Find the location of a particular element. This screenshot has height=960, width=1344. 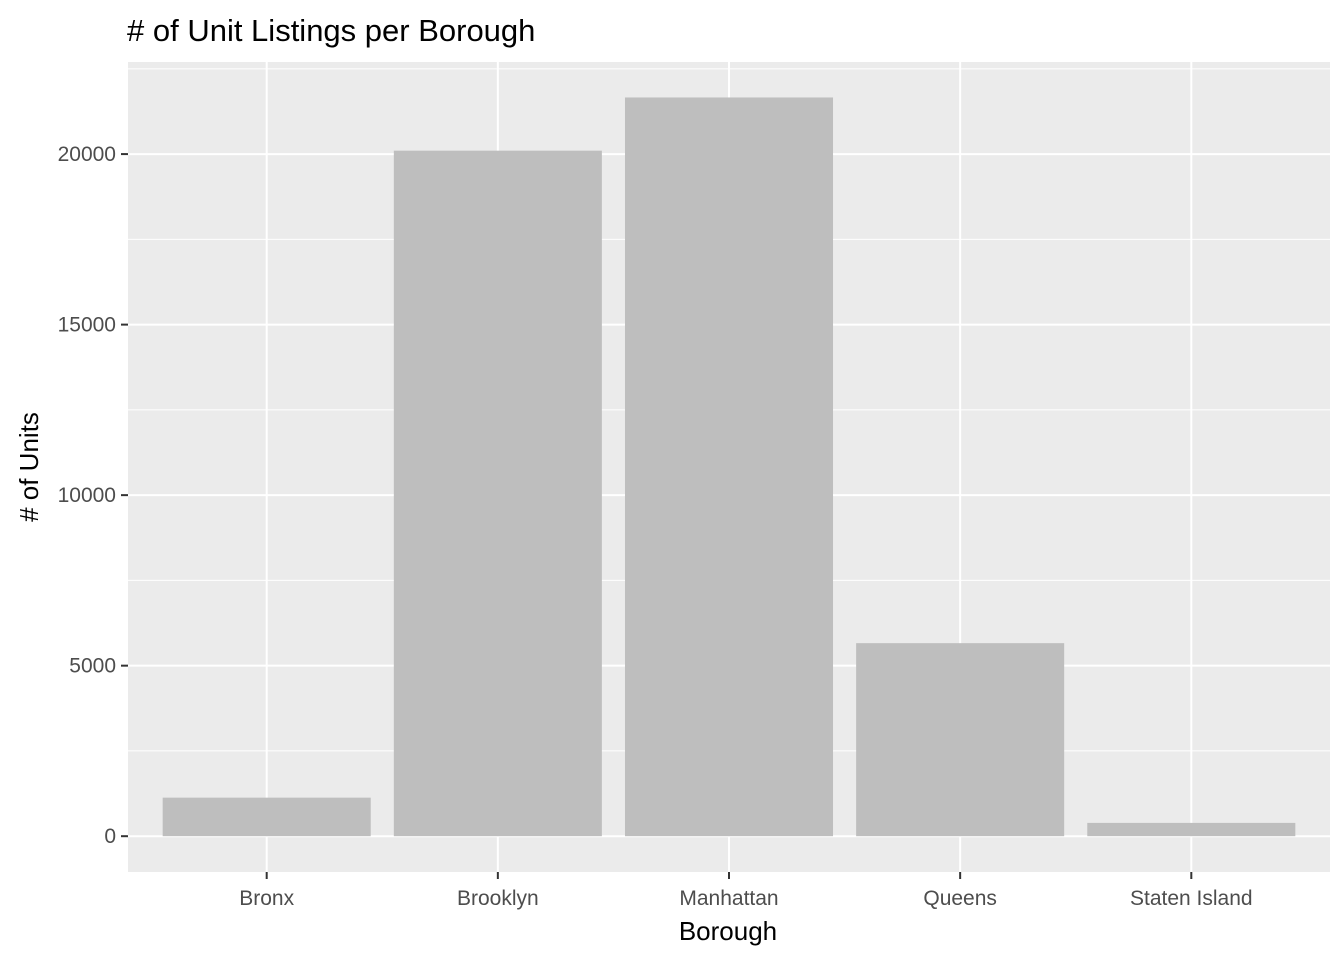

x-axis-title: Borough is located at coordinates (728, 931).